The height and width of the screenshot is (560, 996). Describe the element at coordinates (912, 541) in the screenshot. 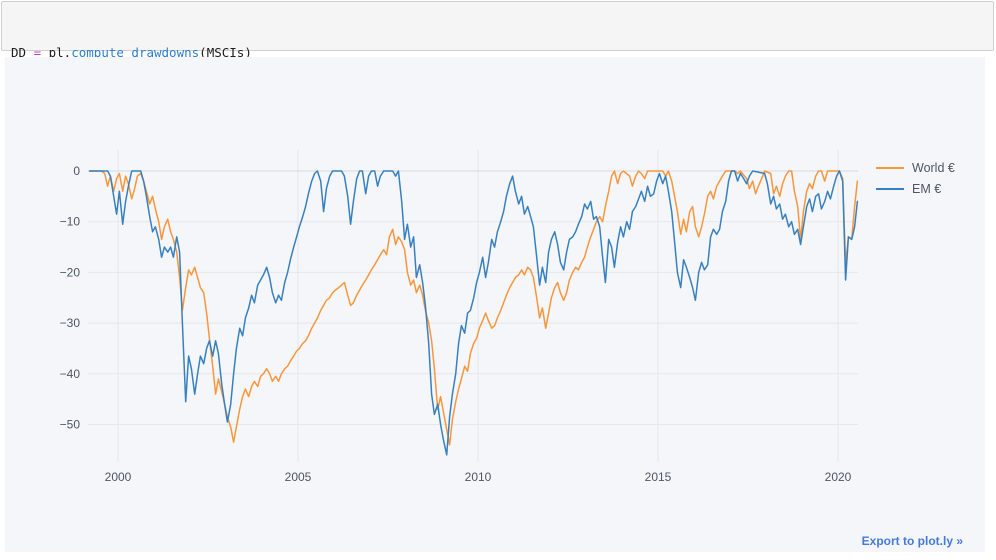

I see `export-plotly-link: Export to plot.ly »` at that location.